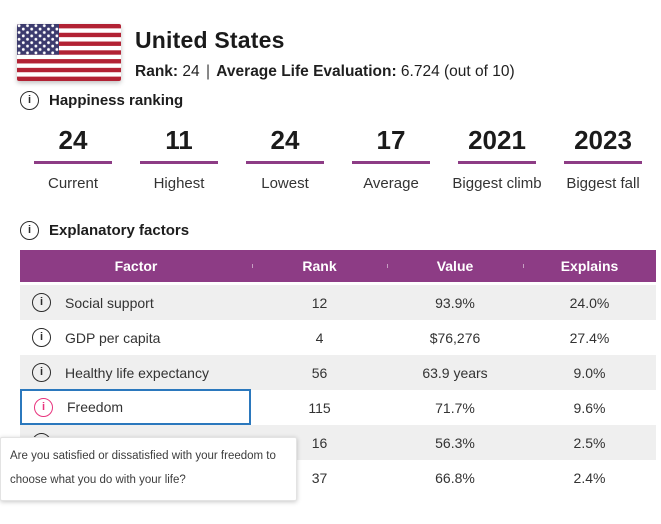 The height and width of the screenshot is (524, 661). What do you see at coordinates (338, 407) in the screenshot?
I see `table-row-freedom: i Freedom 115 71.7% 9.6%` at bounding box center [338, 407].